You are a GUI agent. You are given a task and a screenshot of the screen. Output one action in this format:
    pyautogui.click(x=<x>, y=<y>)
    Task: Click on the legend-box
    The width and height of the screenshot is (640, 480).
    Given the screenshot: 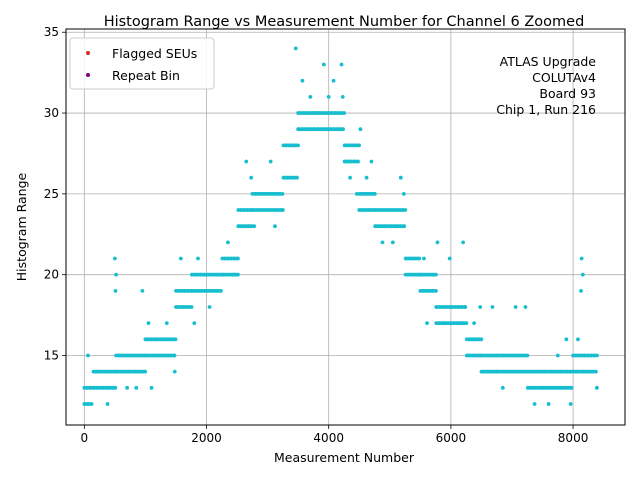 What is the action you would take?
    pyautogui.click(x=142, y=63)
    